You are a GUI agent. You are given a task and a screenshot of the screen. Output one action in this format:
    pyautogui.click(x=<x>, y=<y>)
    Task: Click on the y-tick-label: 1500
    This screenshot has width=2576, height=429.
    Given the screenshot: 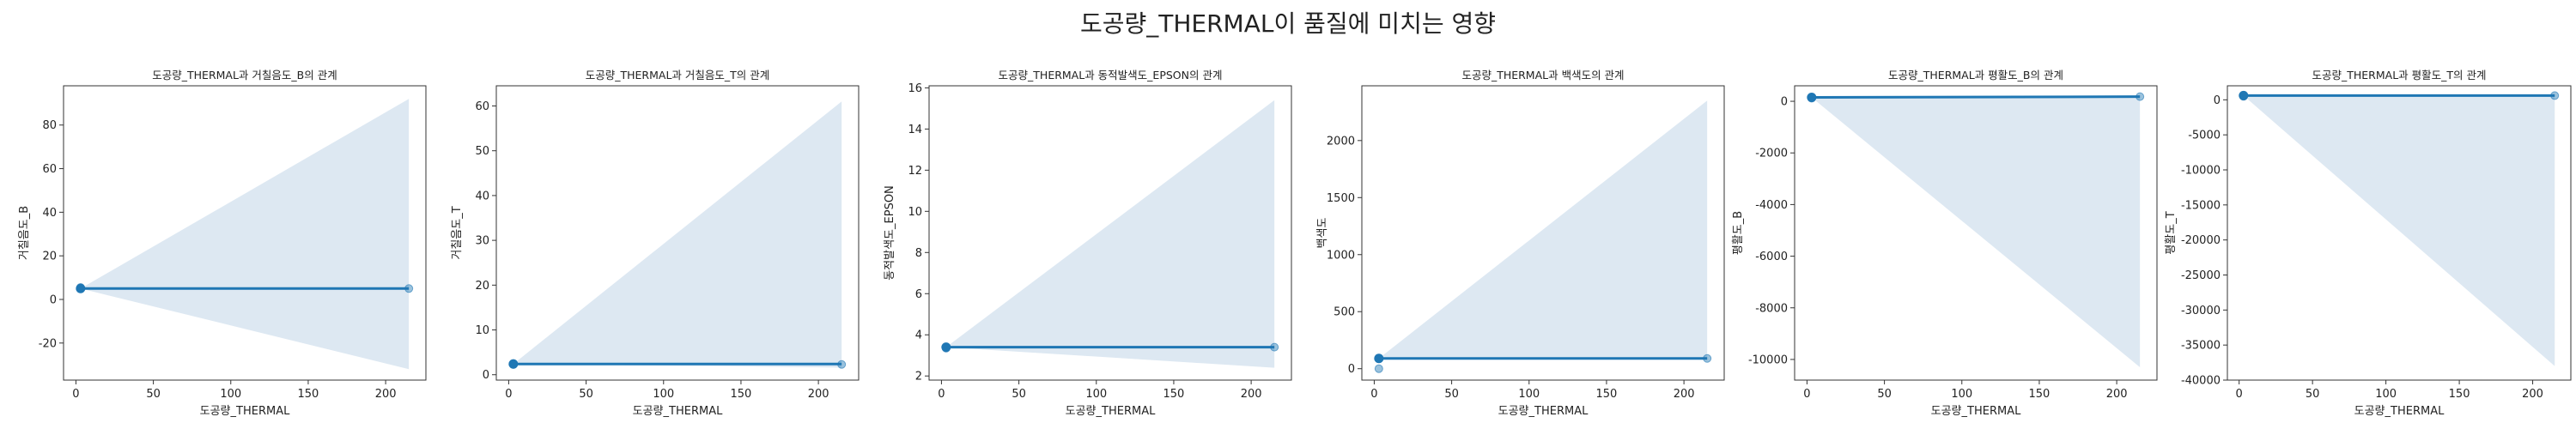 What is the action you would take?
    pyautogui.click(x=1341, y=198)
    